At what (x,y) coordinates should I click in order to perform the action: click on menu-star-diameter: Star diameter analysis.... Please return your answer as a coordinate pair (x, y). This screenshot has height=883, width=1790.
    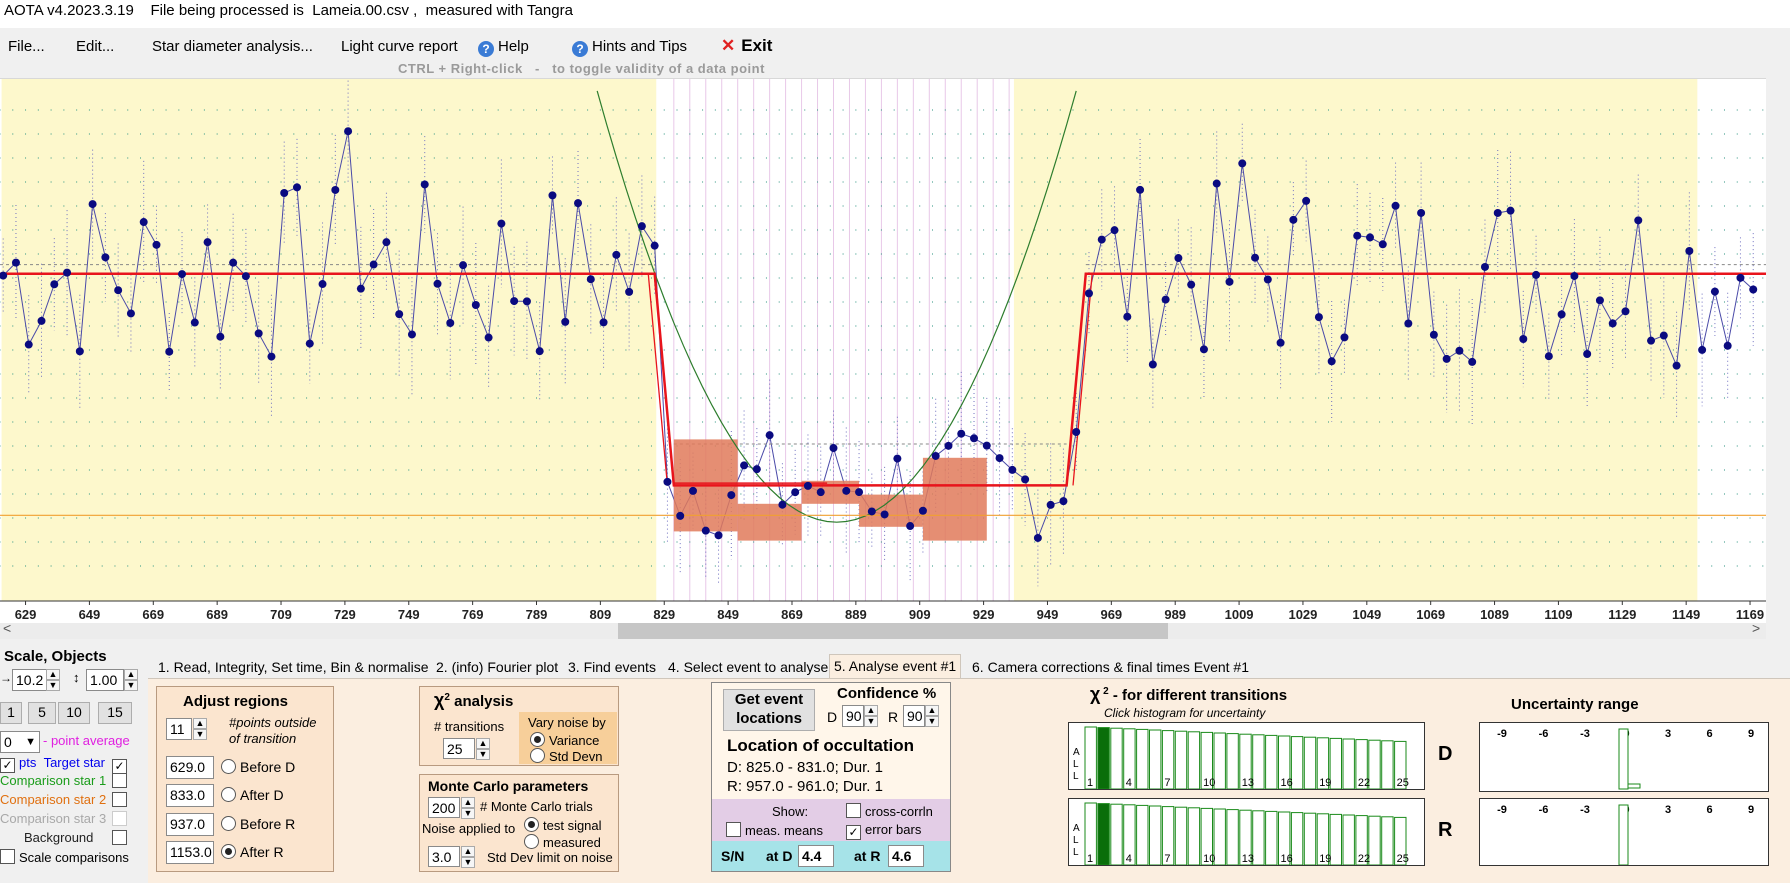
    Looking at the image, I should click on (232, 46).